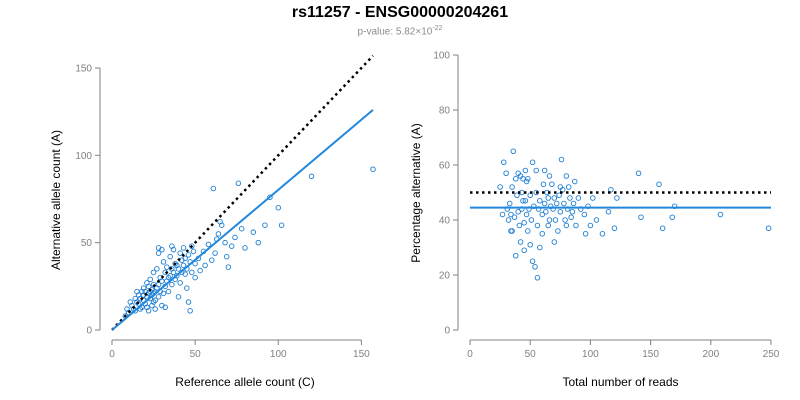 This screenshot has width=800, height=400. I want to click on y-tick-label: 50, so click(87, 243).